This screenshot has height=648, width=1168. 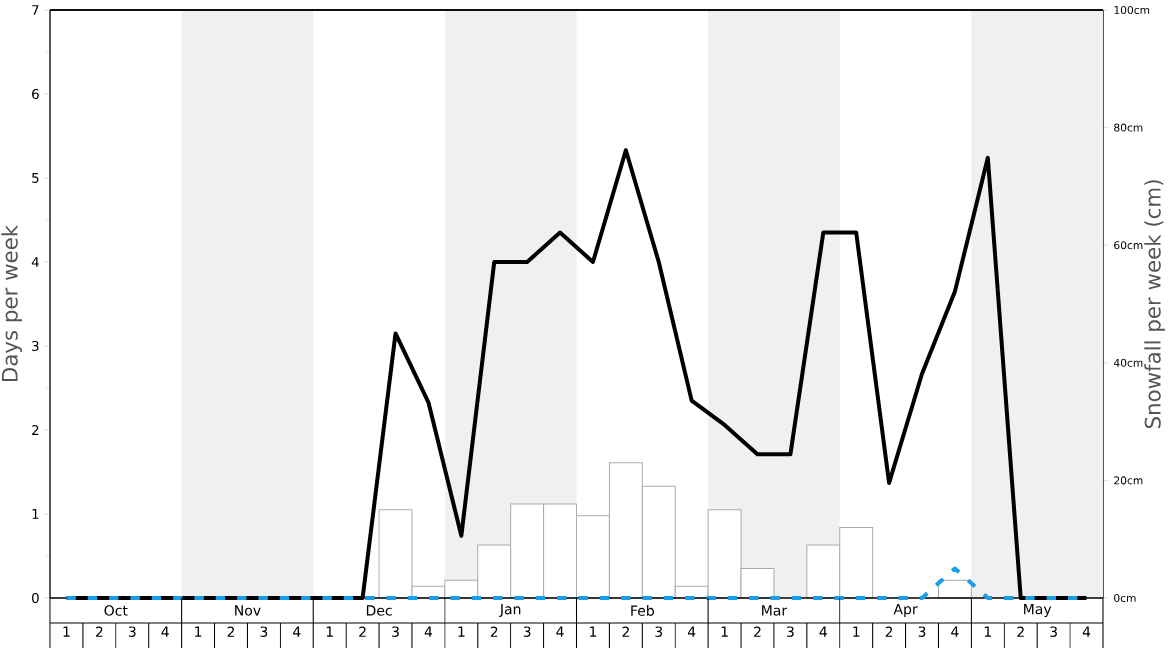 What do you see at coordinates (1038, 610) in the screenshot?
I see `text: May` at bounding box center [1038, 610].